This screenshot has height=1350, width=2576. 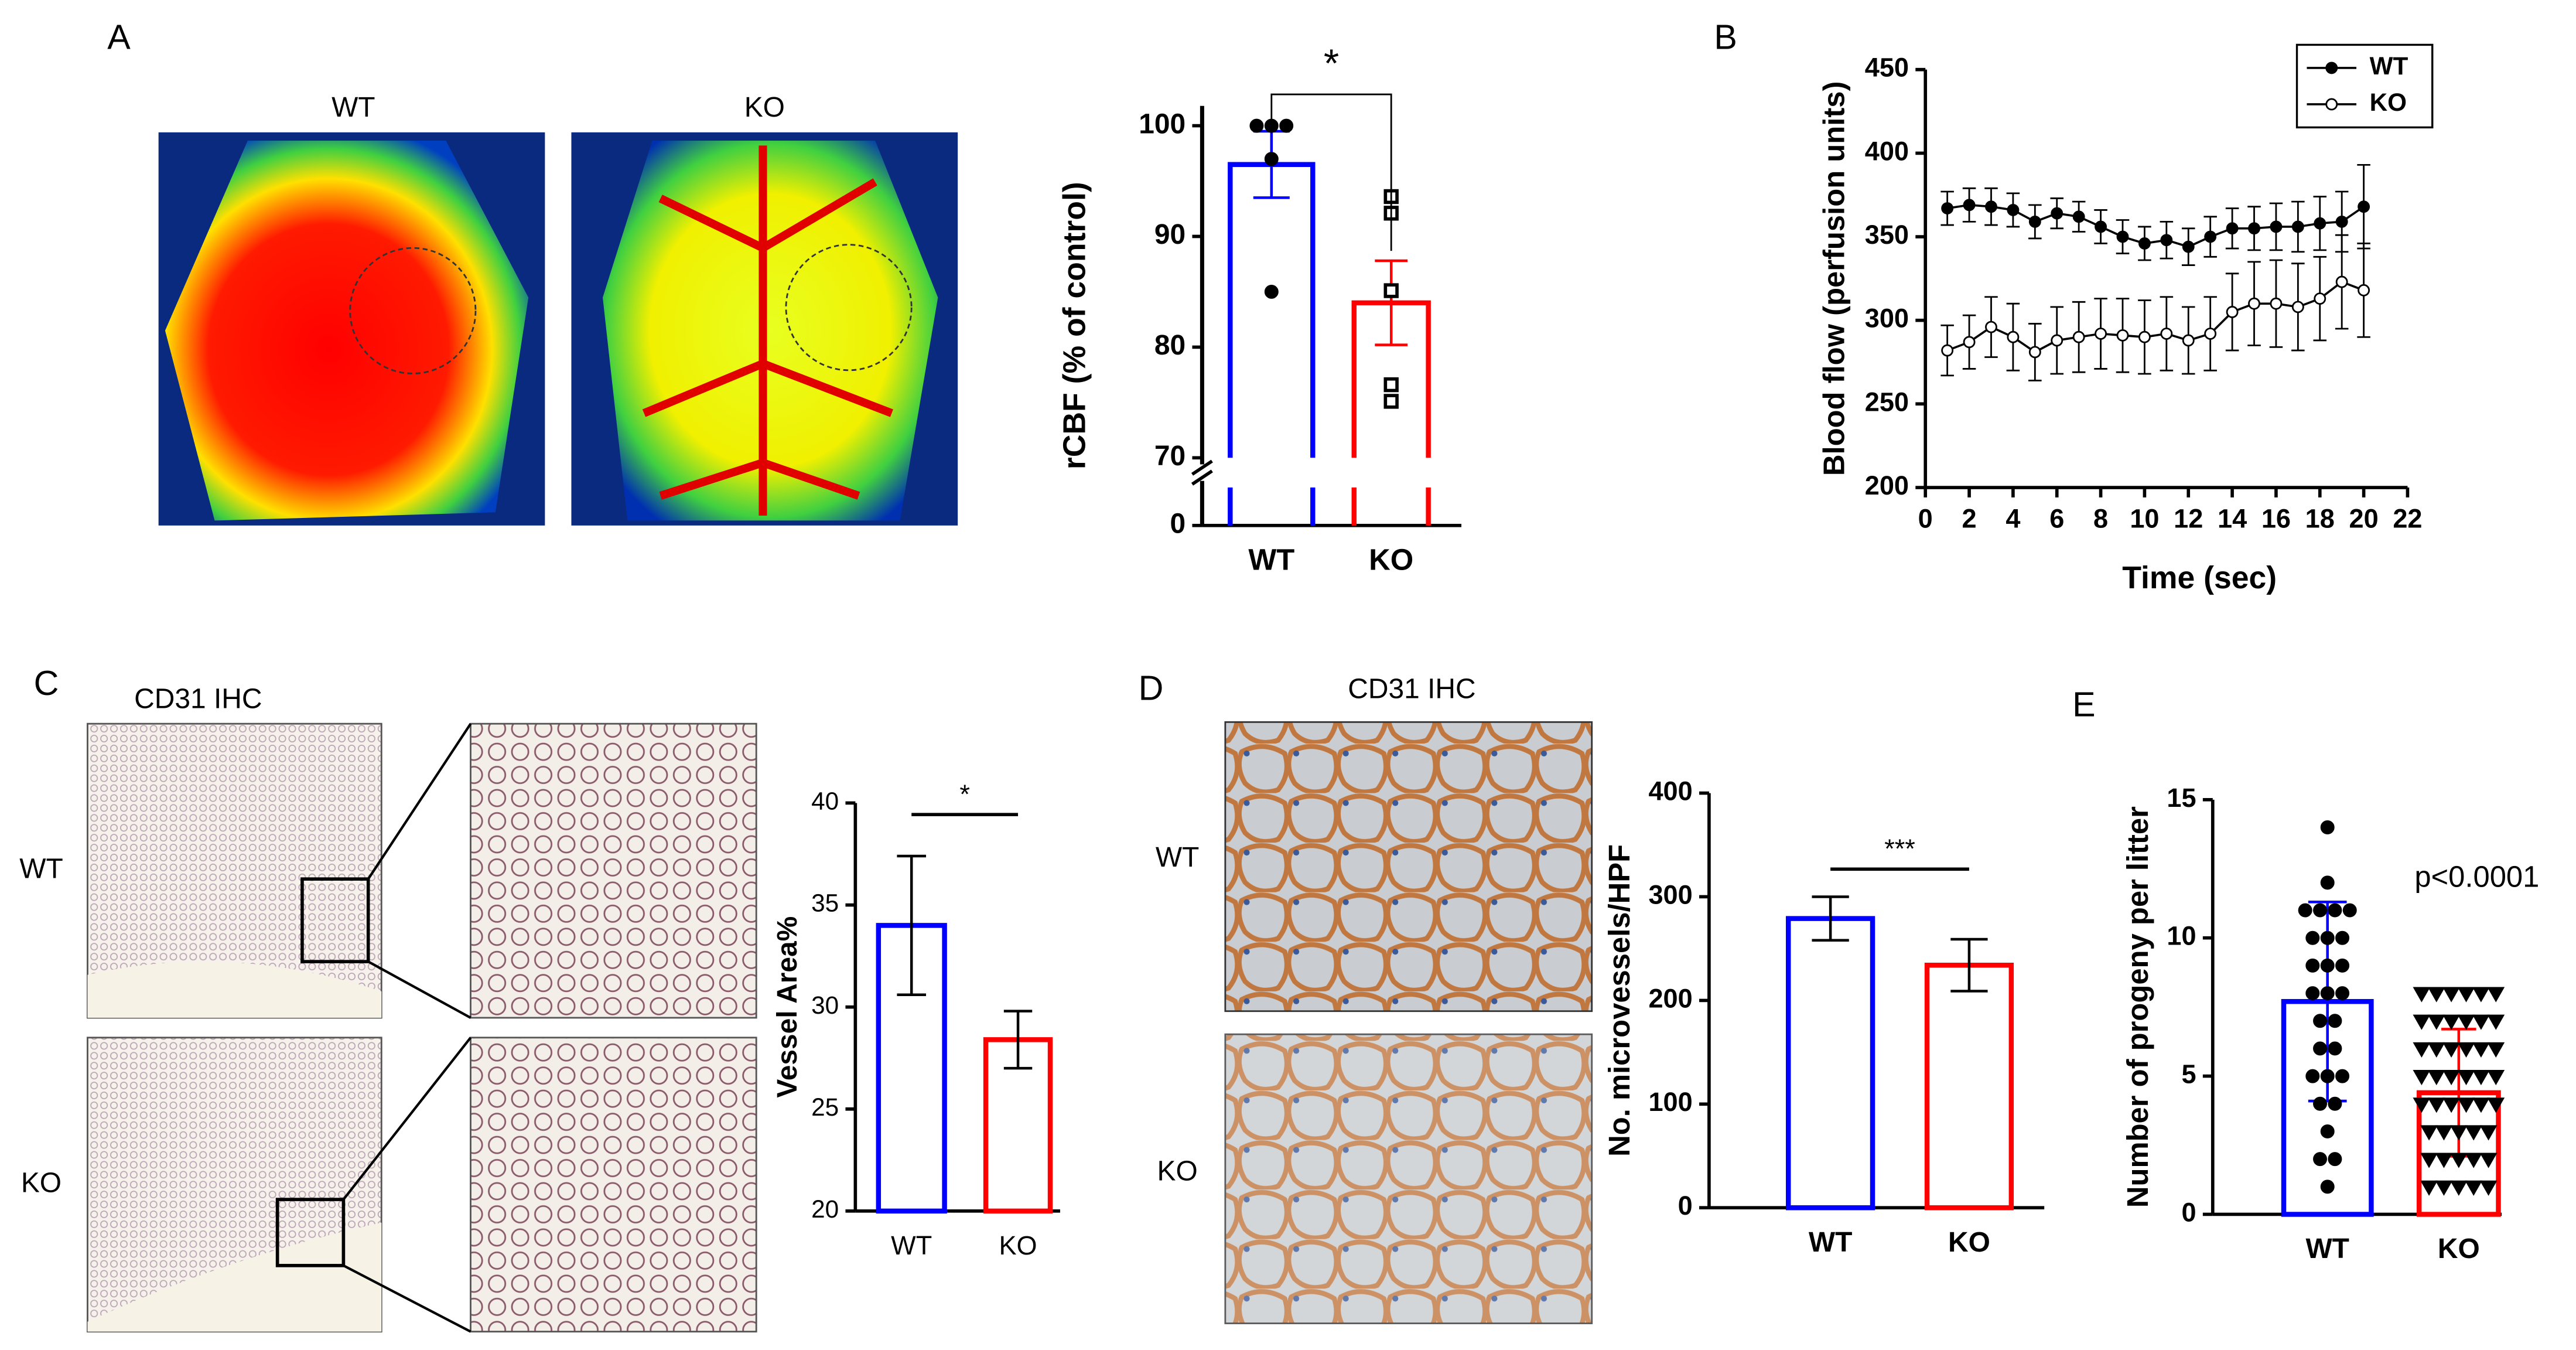 What do you see at coordinates (1670, 791) in the screenshot?
I see `y-tick-label: 400` at bounding box center [1670, 791].